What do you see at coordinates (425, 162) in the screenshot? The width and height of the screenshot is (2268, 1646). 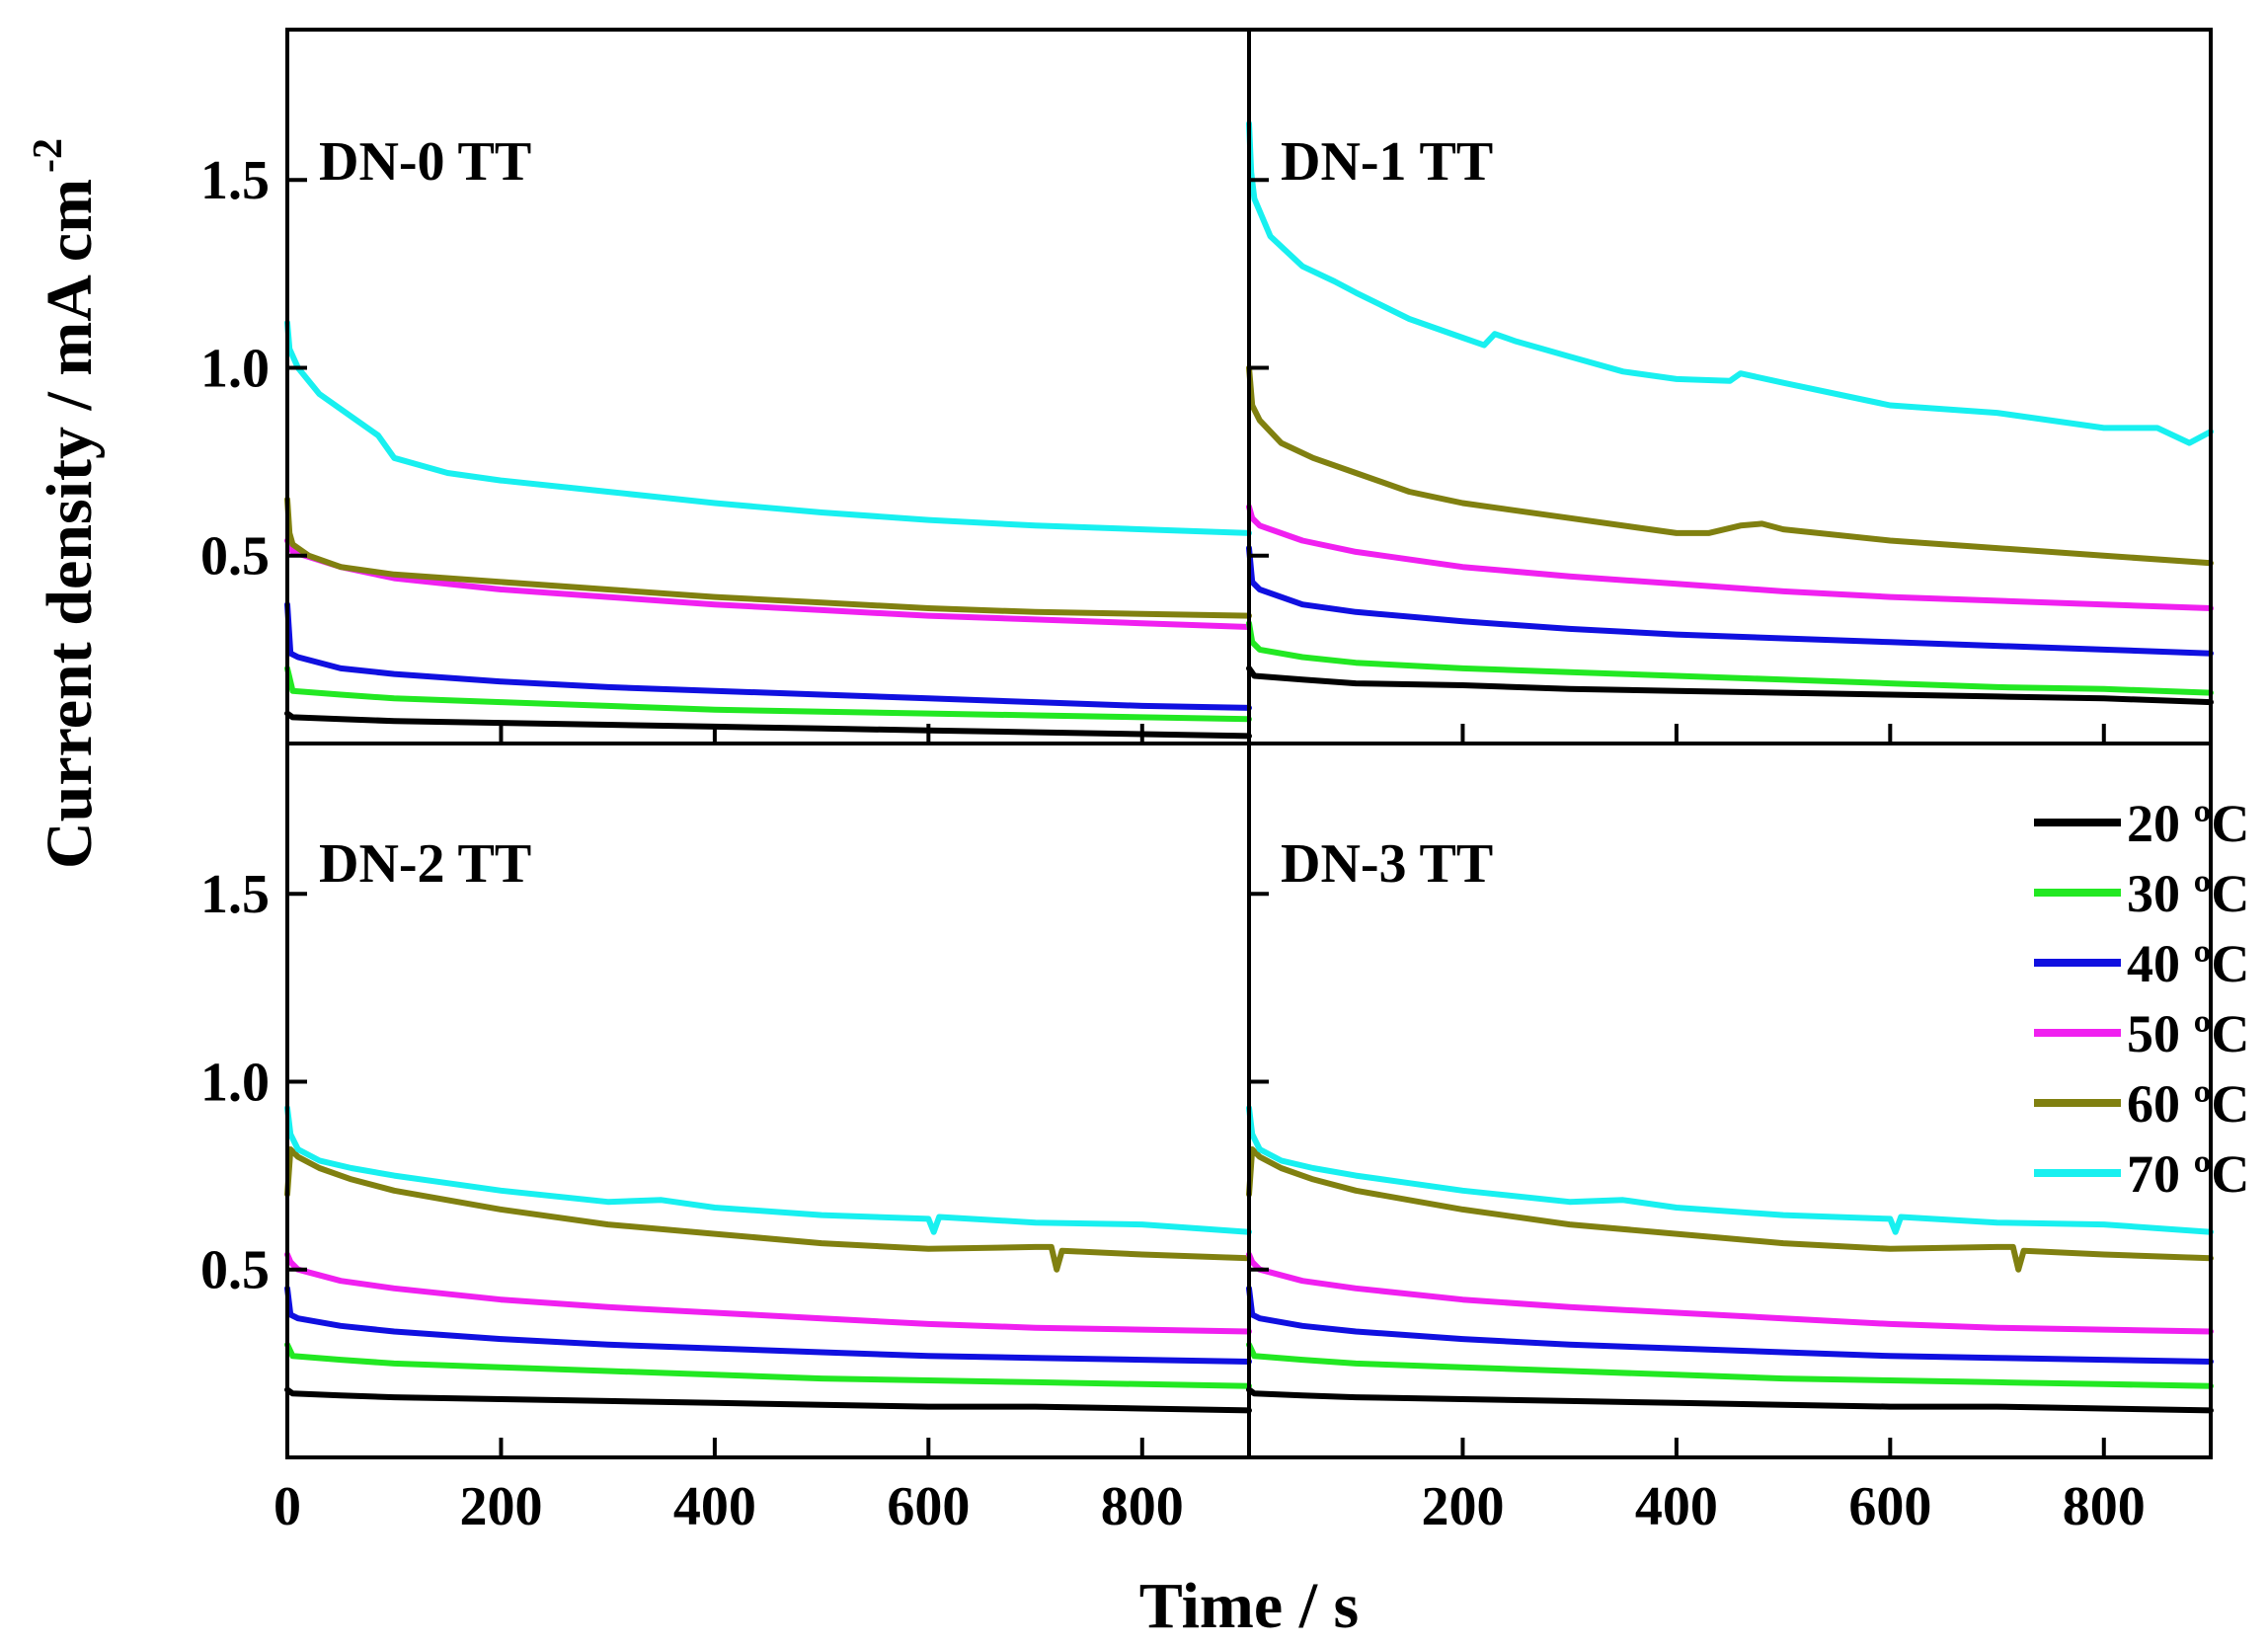 I see `panel-label: DN-0 TT` at bounding box center [425, 162].